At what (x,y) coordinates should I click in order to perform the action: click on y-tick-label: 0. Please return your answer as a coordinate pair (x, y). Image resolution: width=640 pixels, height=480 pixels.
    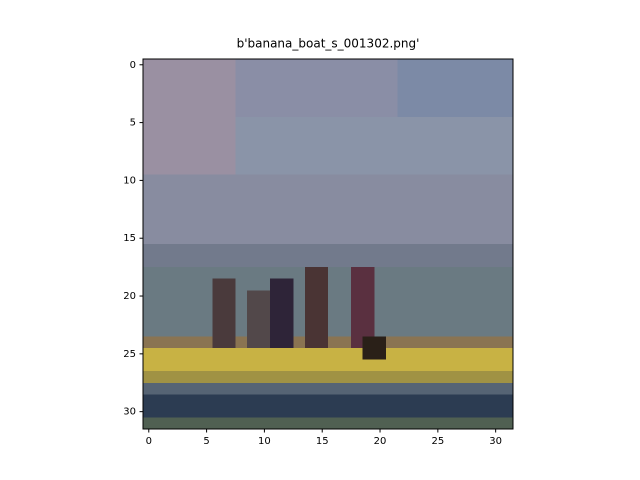
    Looking at the image, I should click on (133, 65).